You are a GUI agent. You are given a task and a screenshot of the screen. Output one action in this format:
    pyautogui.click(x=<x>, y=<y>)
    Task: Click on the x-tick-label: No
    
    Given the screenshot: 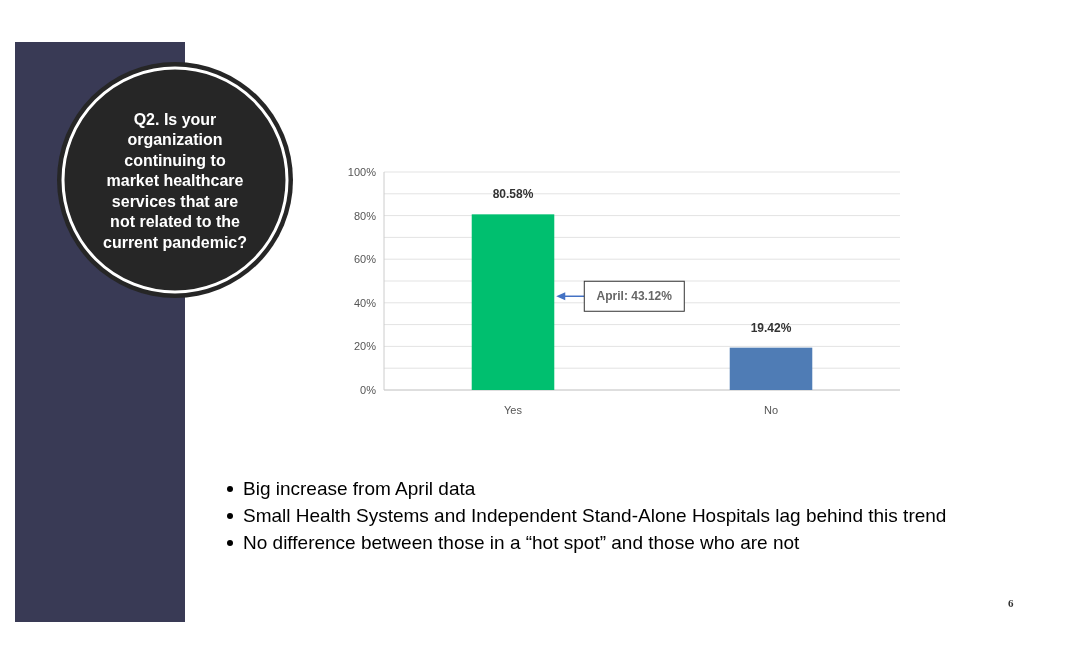 What is the action you would take?
    pyautogui.click(x=771, y=410)
    